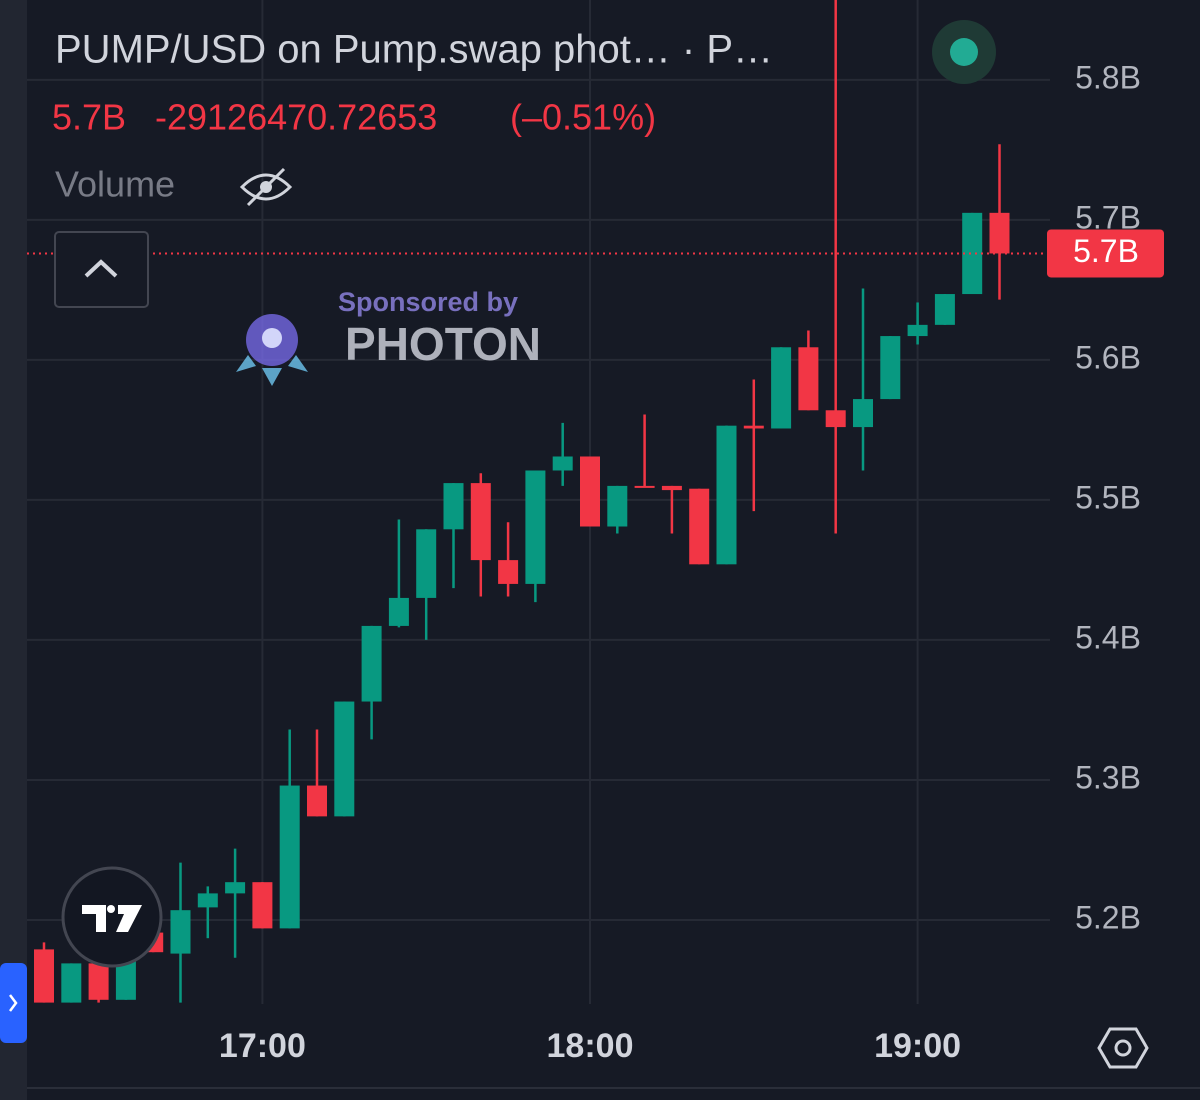 The image size is (1200, 1100). Describe the element at coordinates (583, 117) in the screenshot. I see `change-pct: (–0.51%)` at that location.